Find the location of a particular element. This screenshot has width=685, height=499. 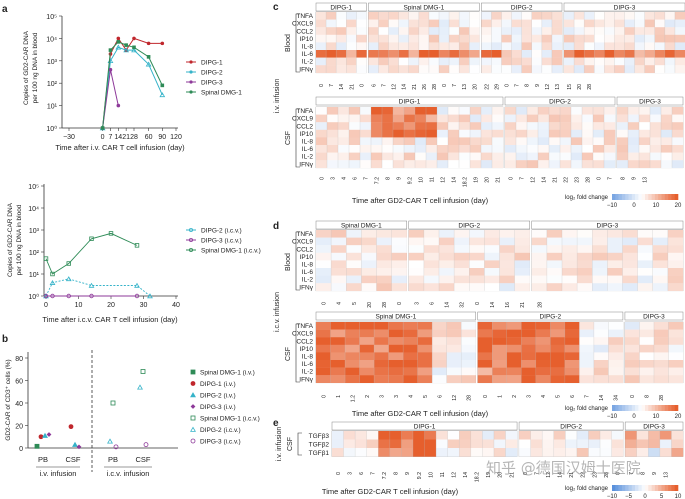

a1-point is located at coordinates (110, 50).